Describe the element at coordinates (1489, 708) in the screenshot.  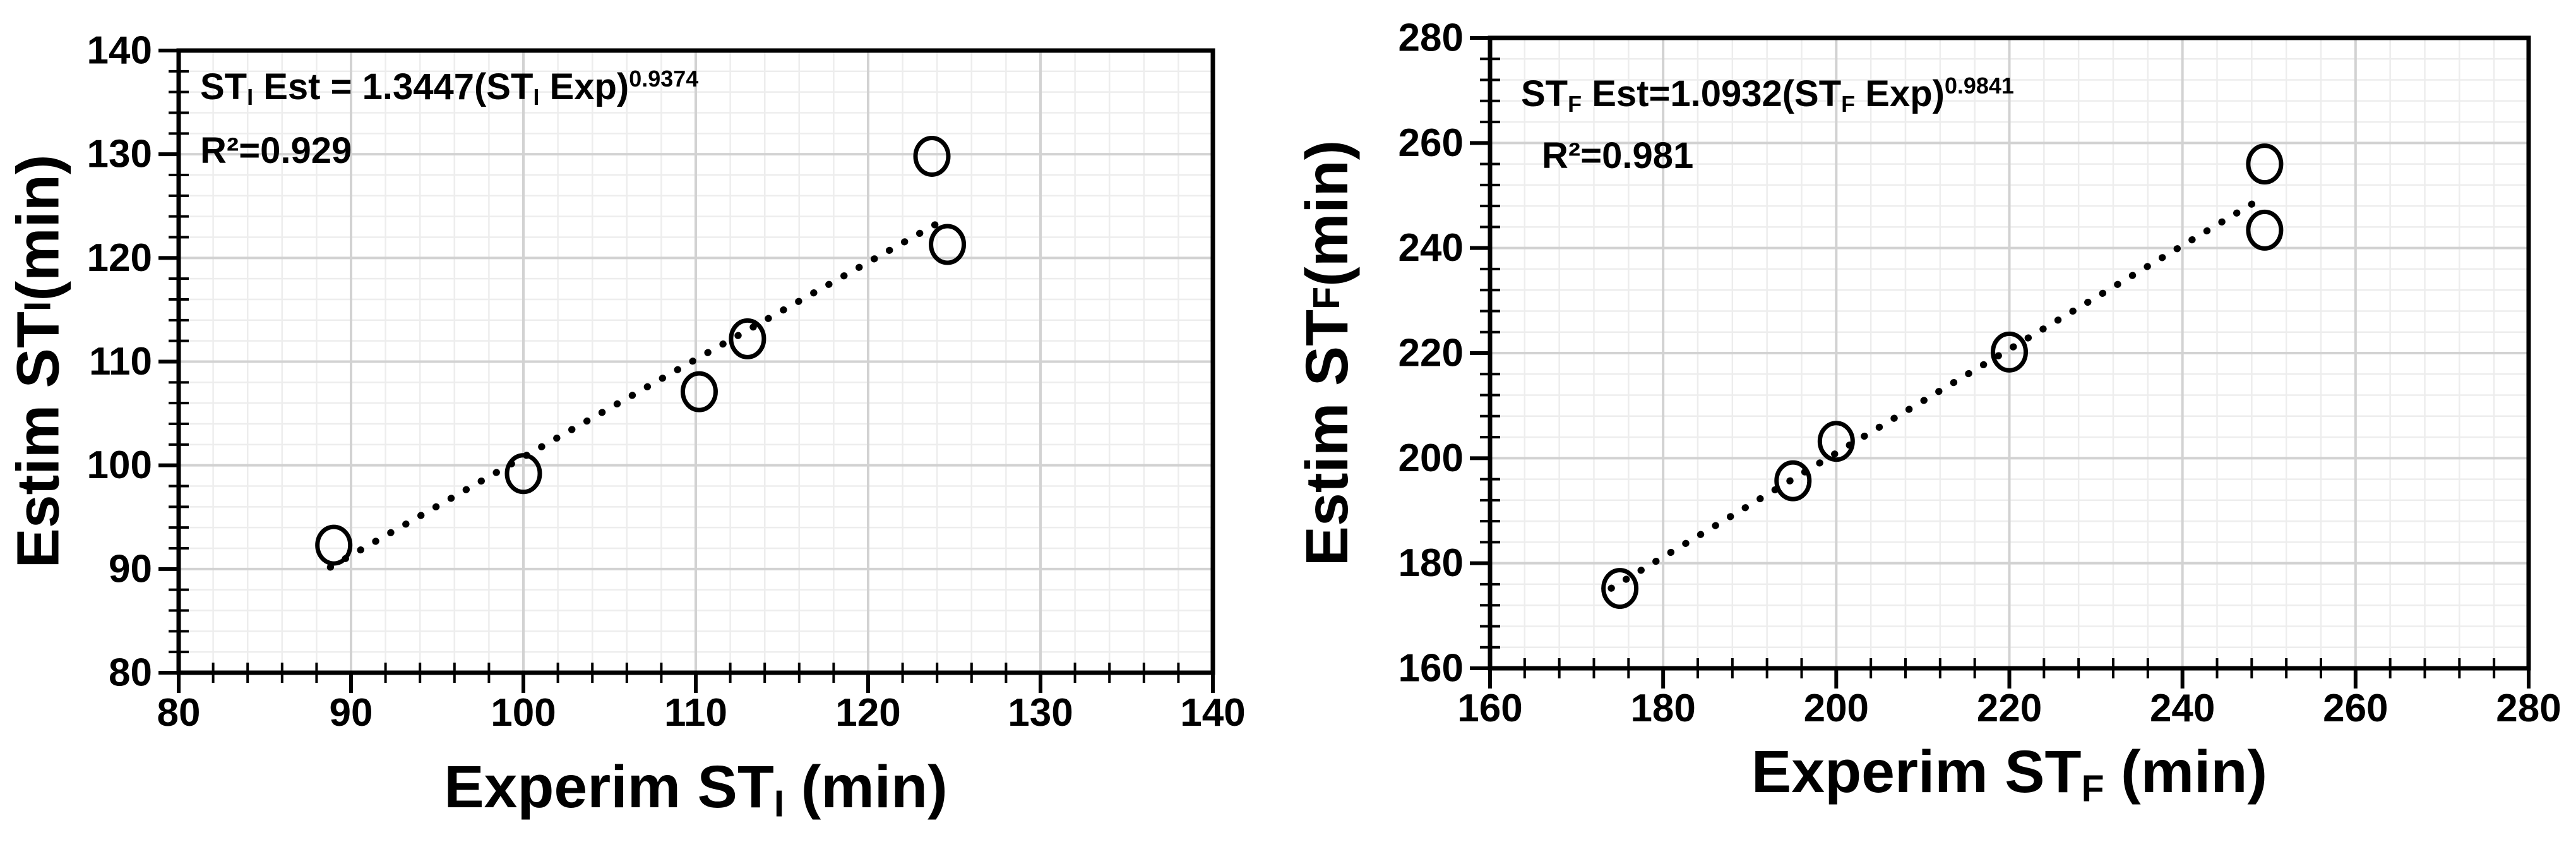
I see `x-tick-label: 160` at that location.